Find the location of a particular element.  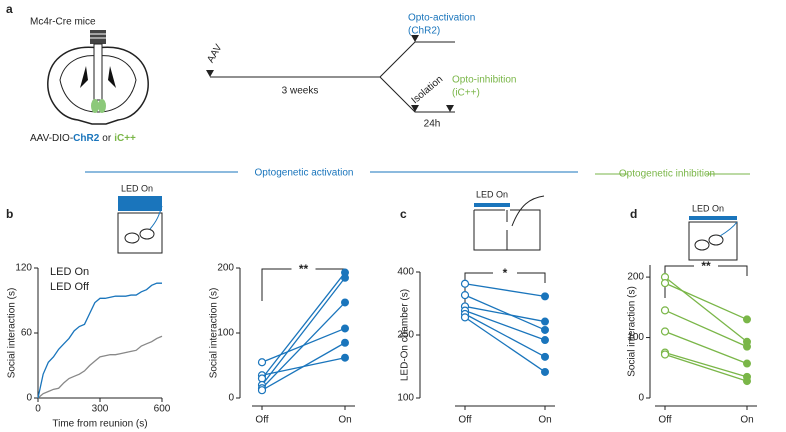

delay-label: 24h is located at coordinates (432, 124).